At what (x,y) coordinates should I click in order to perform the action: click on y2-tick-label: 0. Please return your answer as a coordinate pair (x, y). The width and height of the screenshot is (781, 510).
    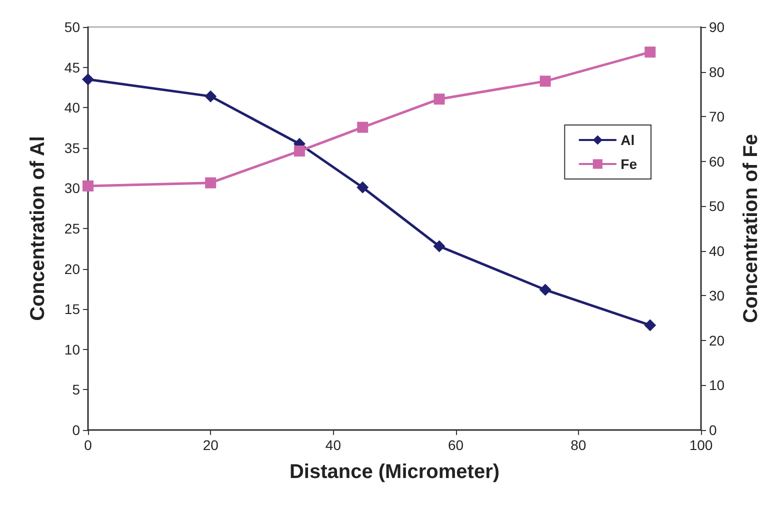
    Looking at the image, I should click on (713, 430).